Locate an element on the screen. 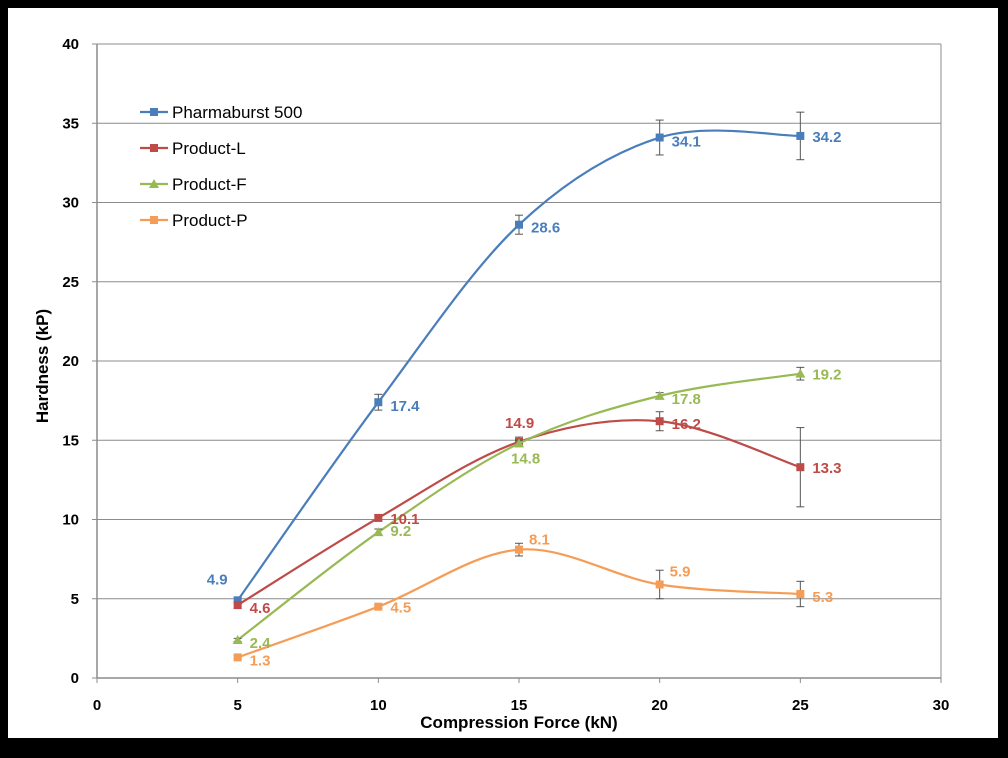  data-label: 34.2 is located at coordinates (826, 137).